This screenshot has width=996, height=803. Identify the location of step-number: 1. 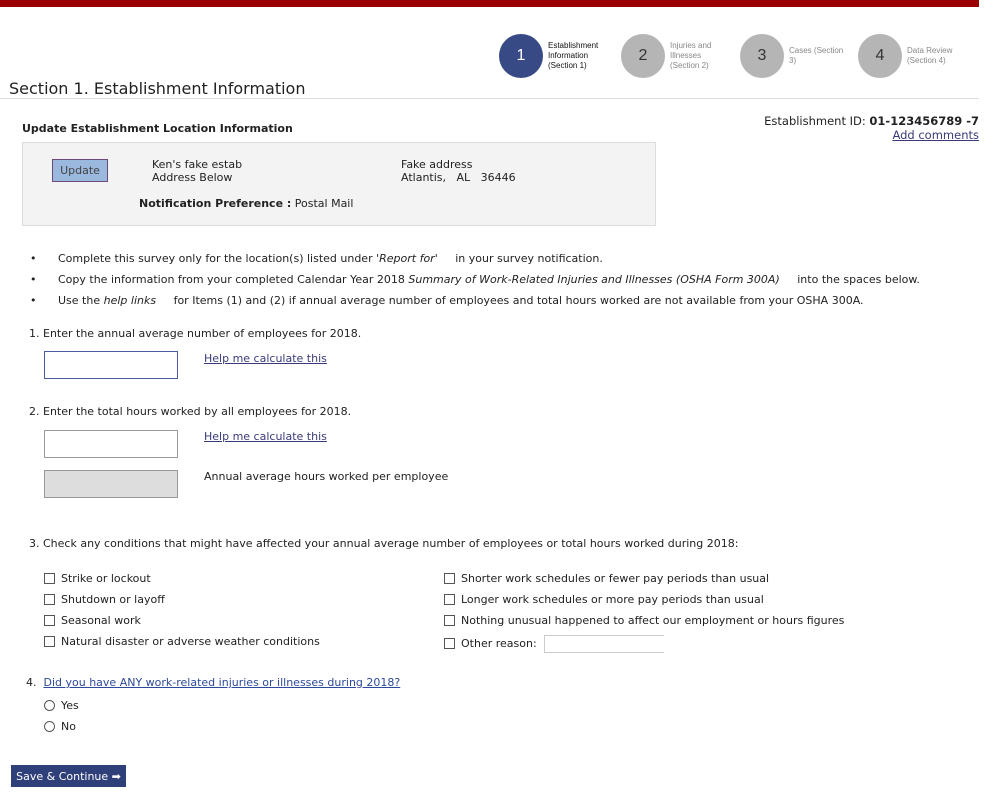
(521, 56).